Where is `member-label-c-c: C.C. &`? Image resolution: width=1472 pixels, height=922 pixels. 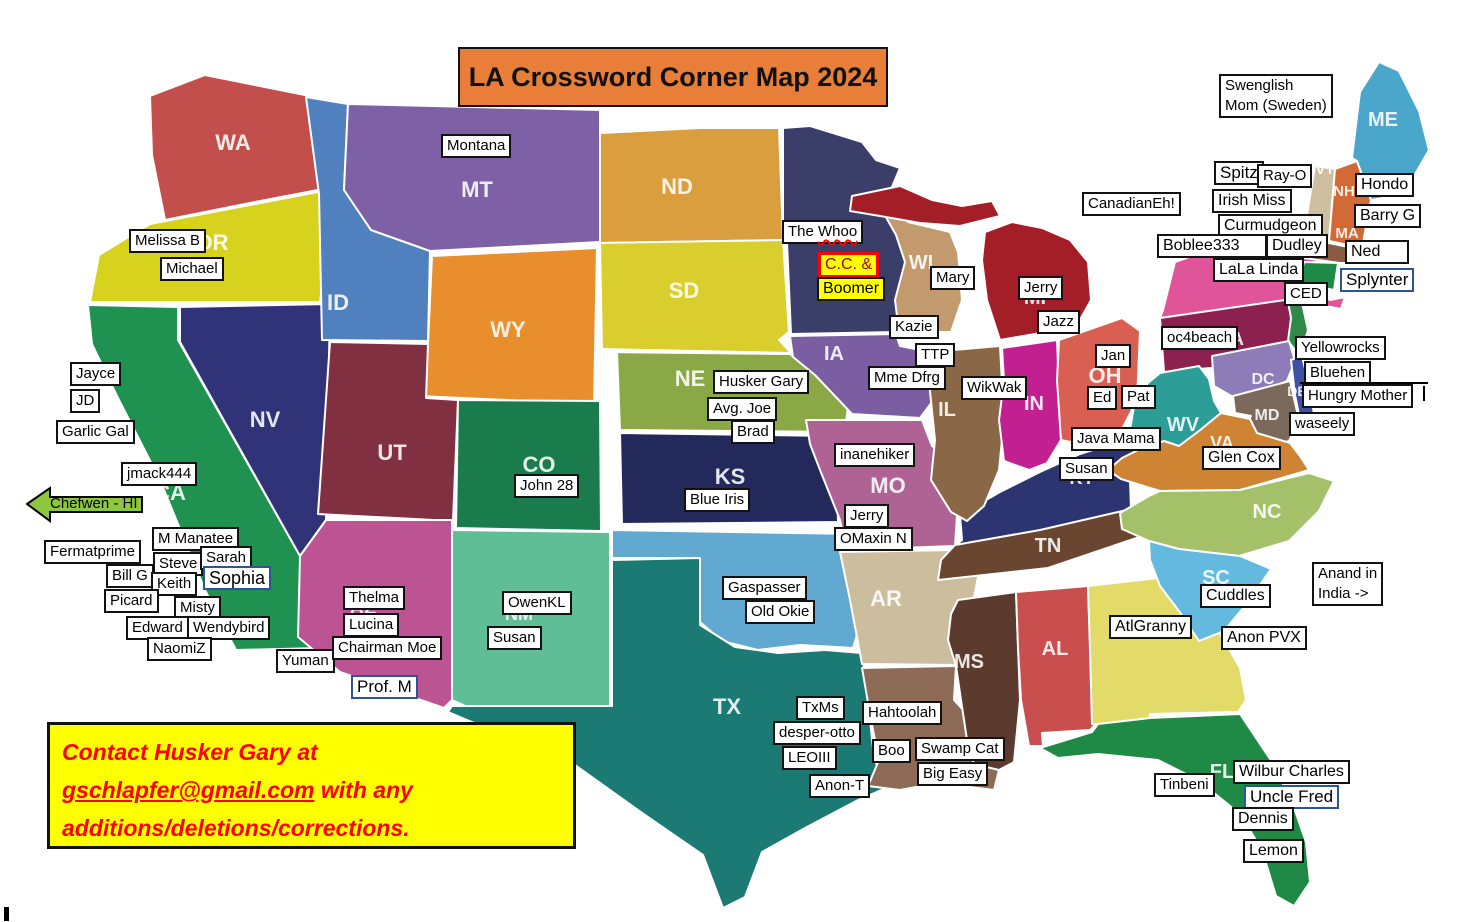
member-label-c-c: C.C. & is located at coordinates (849, 265).